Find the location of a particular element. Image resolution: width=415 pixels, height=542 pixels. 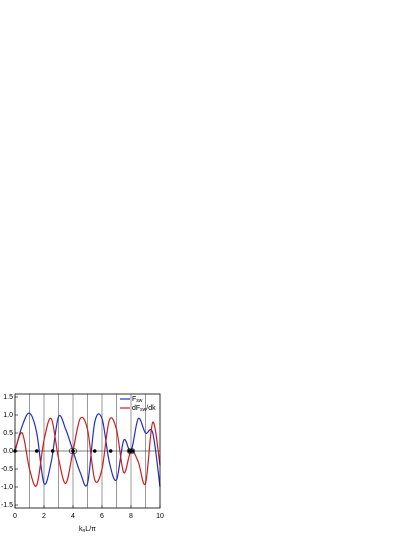

x-tick-label: 2 is located at coordinates (44, 516).